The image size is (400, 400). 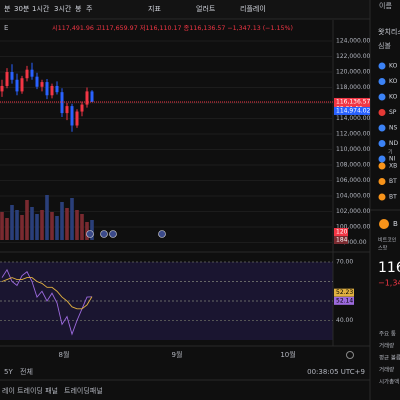 What do you see at coordinates (154, 8) in the screenshot?
I see `toolbar-item: 지표` at bounding box center [154, 8].